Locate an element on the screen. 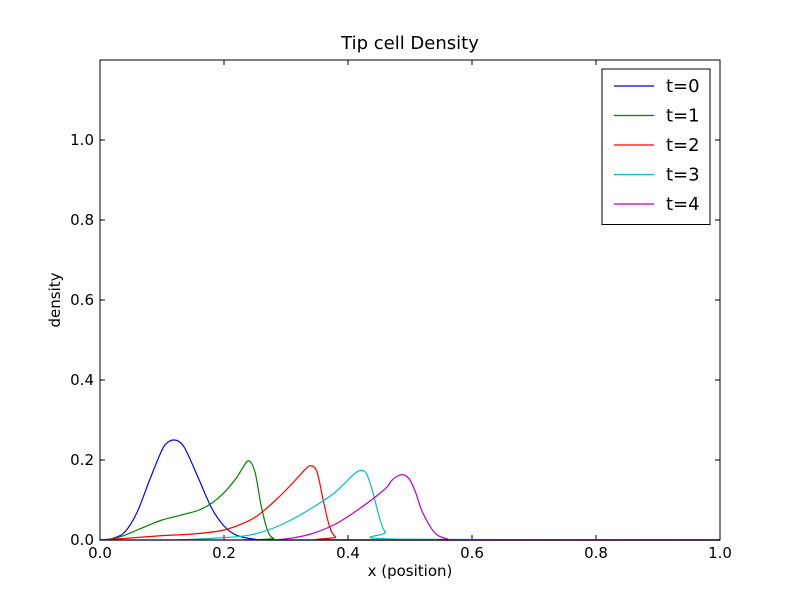 The width and height of the screenshot is (800, 600). y-tick-label: 0.2 is located at coordinates (82, 460).